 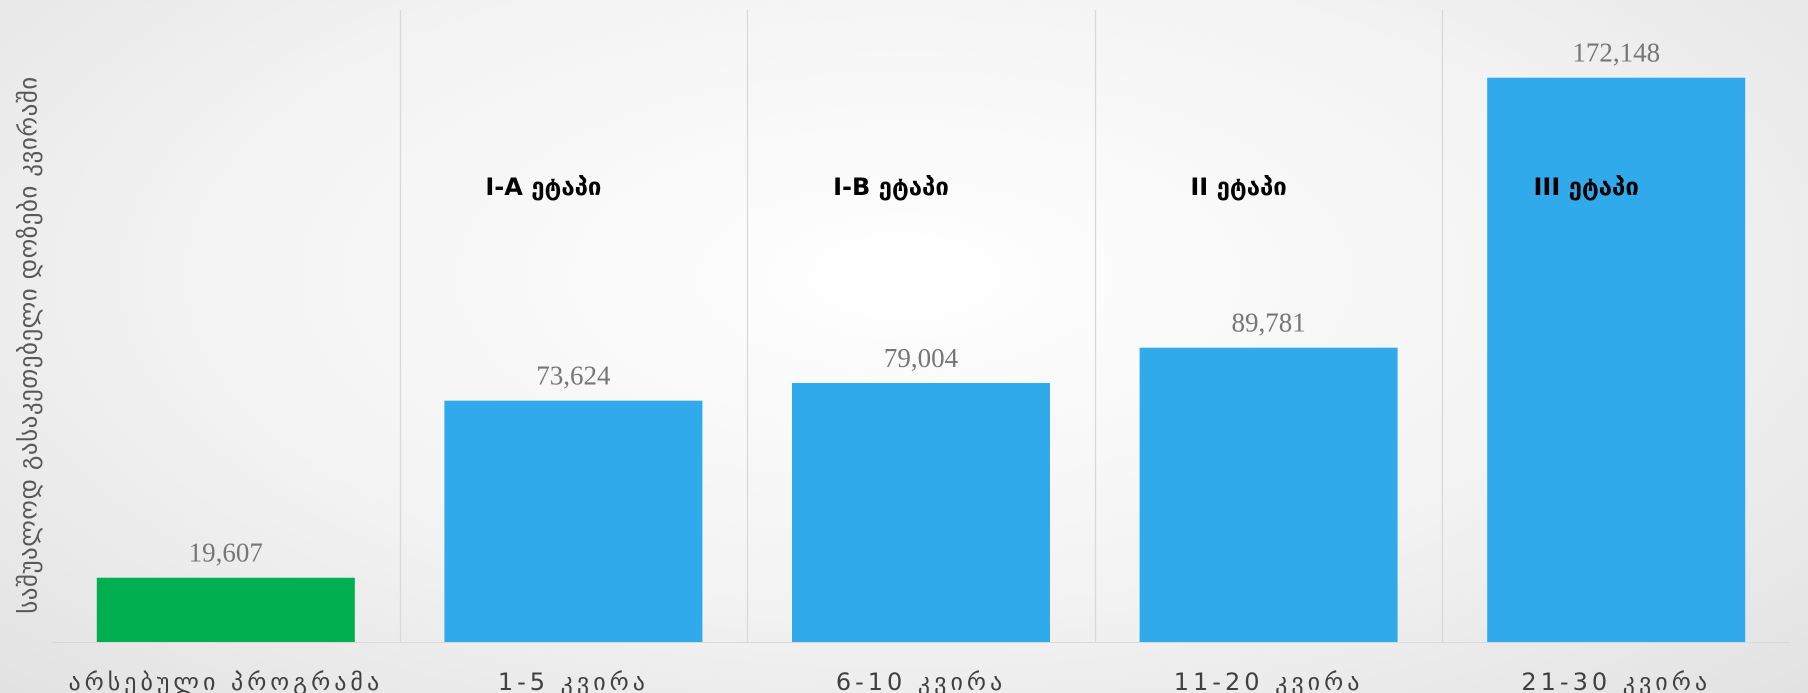 I want to click on data-label: 172,148, so click(x=1616, y=53).